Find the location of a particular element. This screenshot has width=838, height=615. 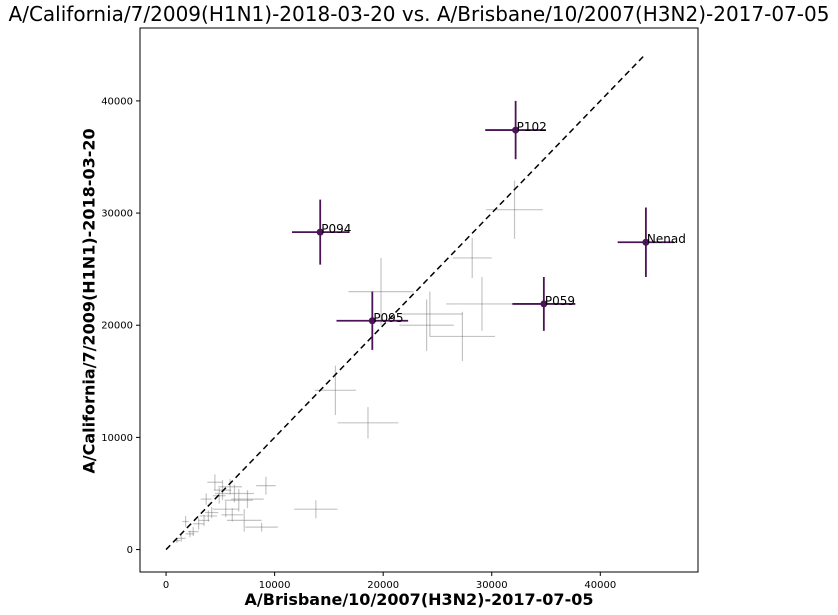

highlighted-point-p102: P102 is located at coordinates (516, 130).